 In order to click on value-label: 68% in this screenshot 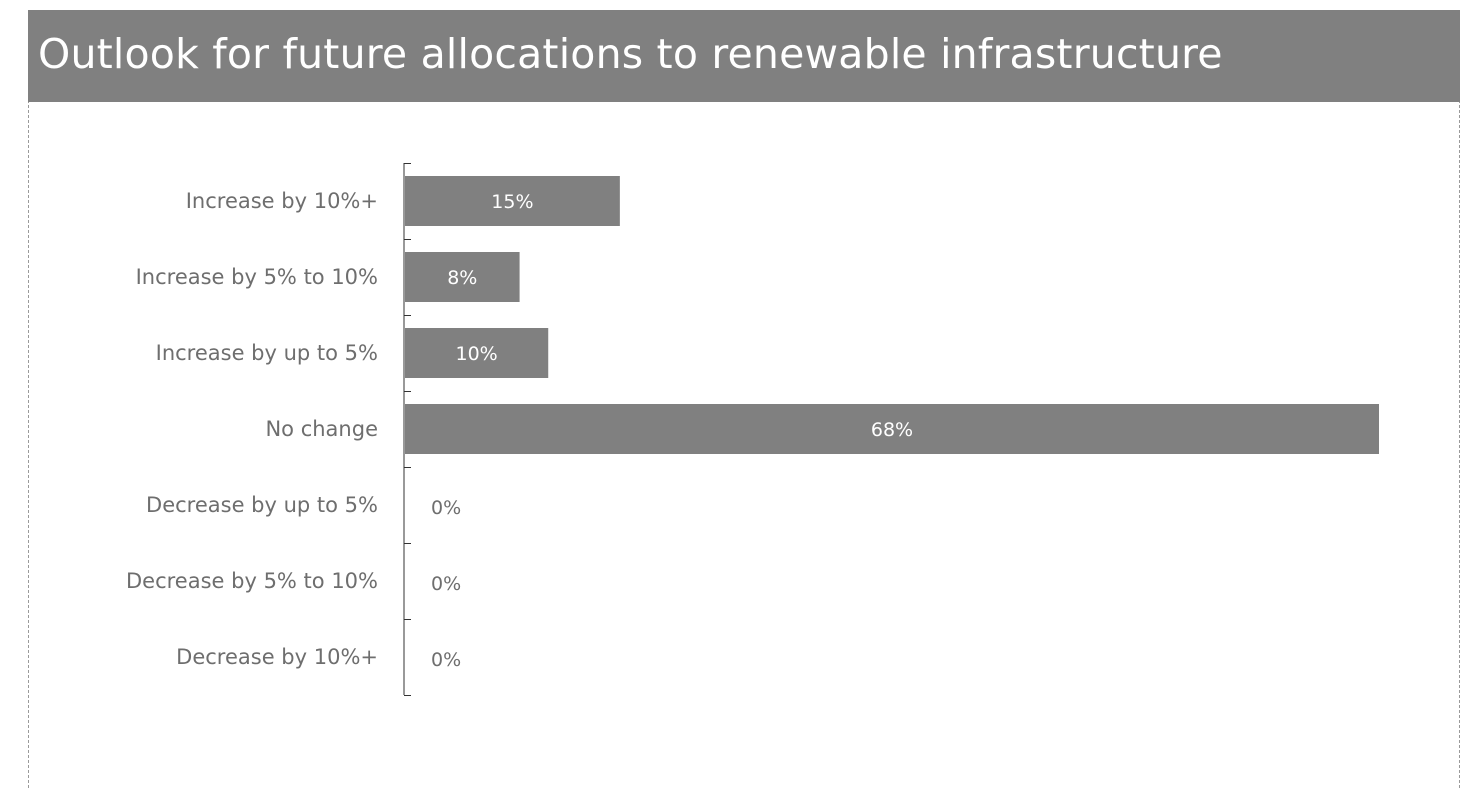, I will do `click(892, 430)`.